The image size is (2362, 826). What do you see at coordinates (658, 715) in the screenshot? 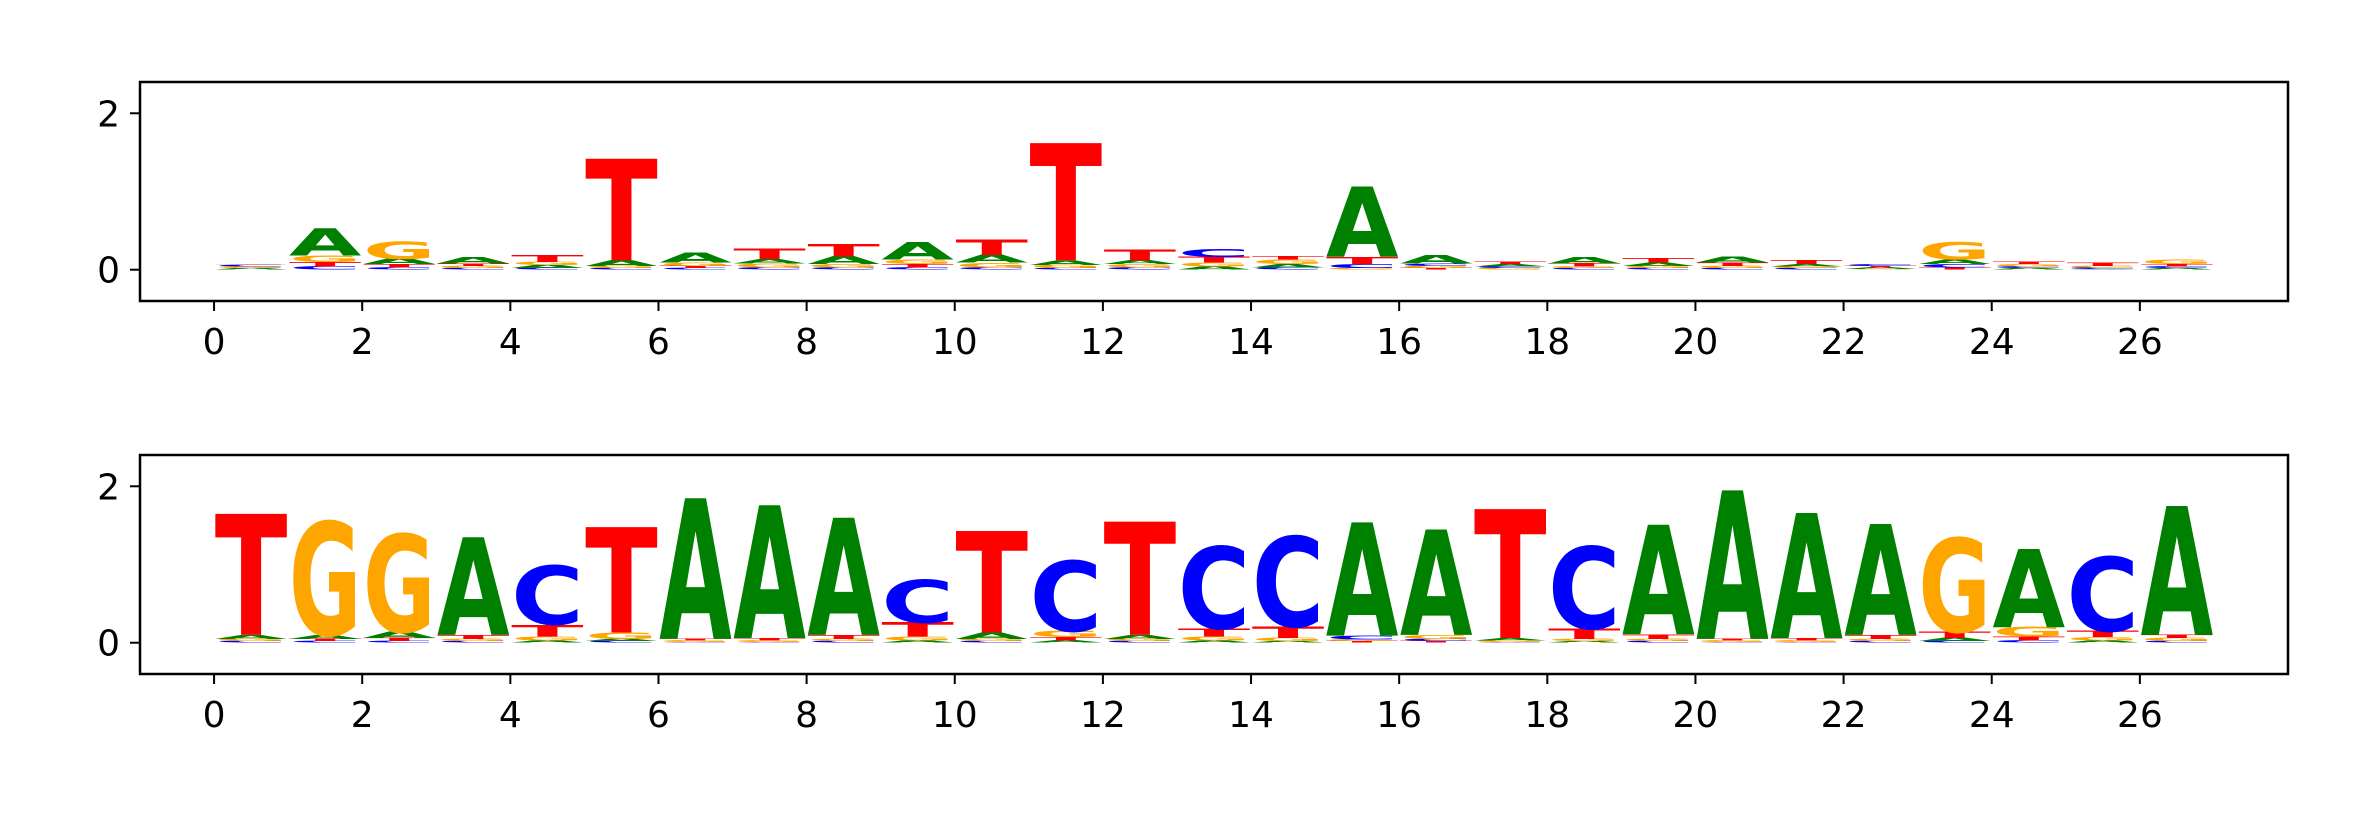
I see `x-tick-label: 6` at bounding box center [658, 715].